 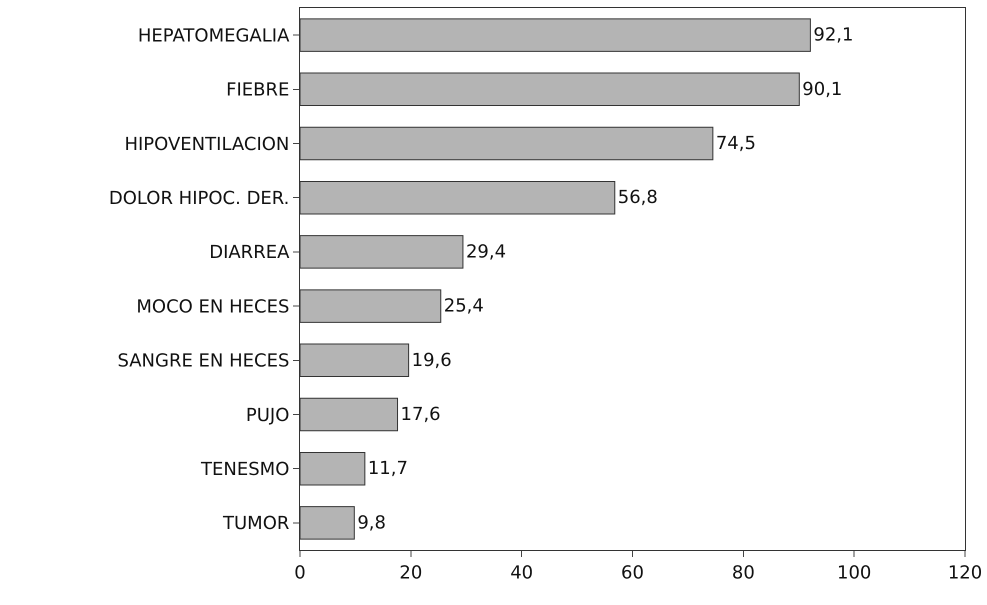 What do you see at coordinates (199, 198) in the screenshot?
I see `y-tick-label: DOLOR HIPOC. DER.` at bounding box center [199, 198].